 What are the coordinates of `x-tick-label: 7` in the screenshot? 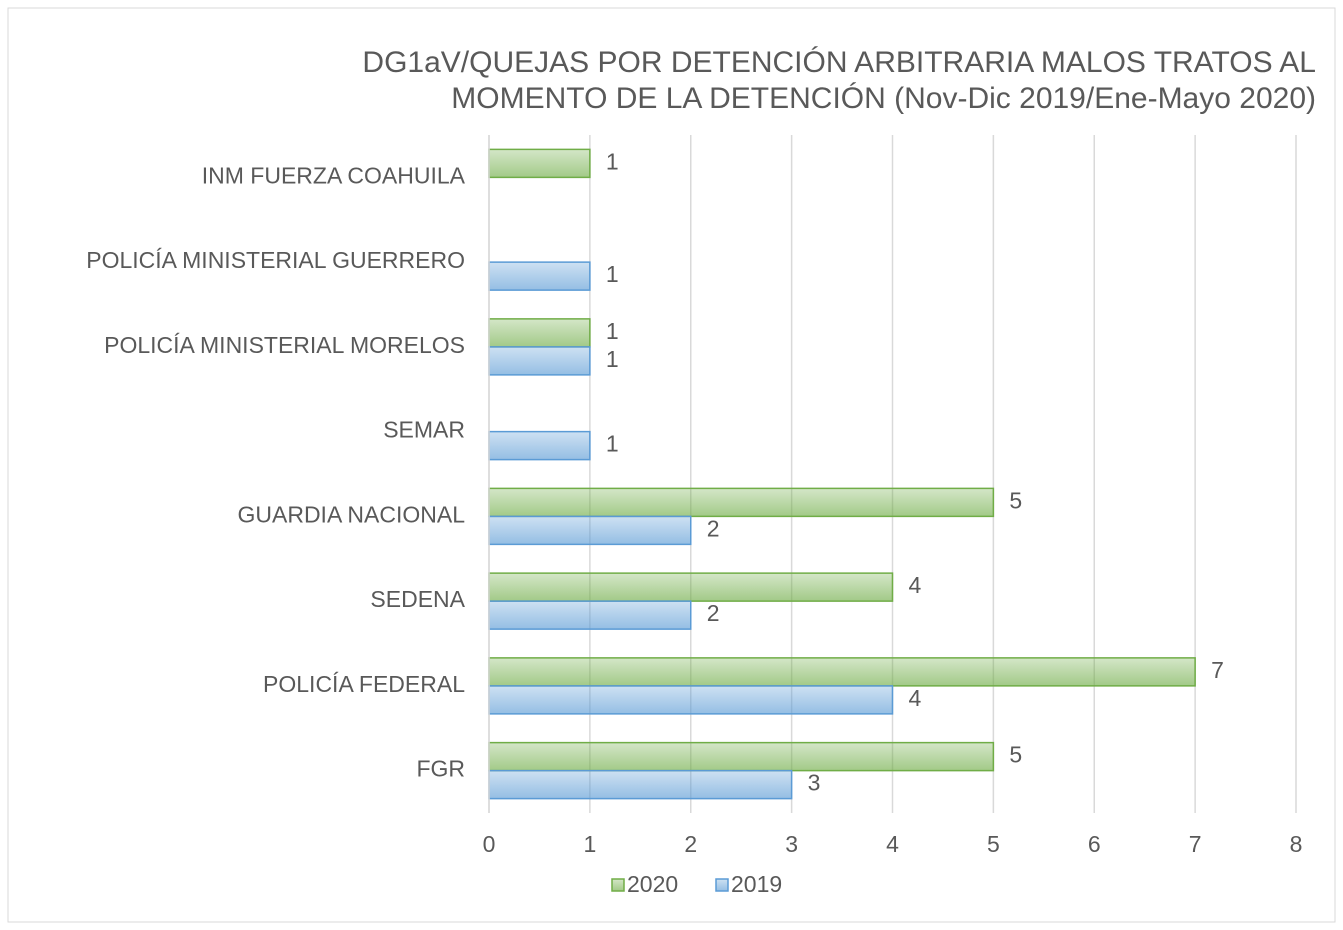 It's located at (1195, 844).